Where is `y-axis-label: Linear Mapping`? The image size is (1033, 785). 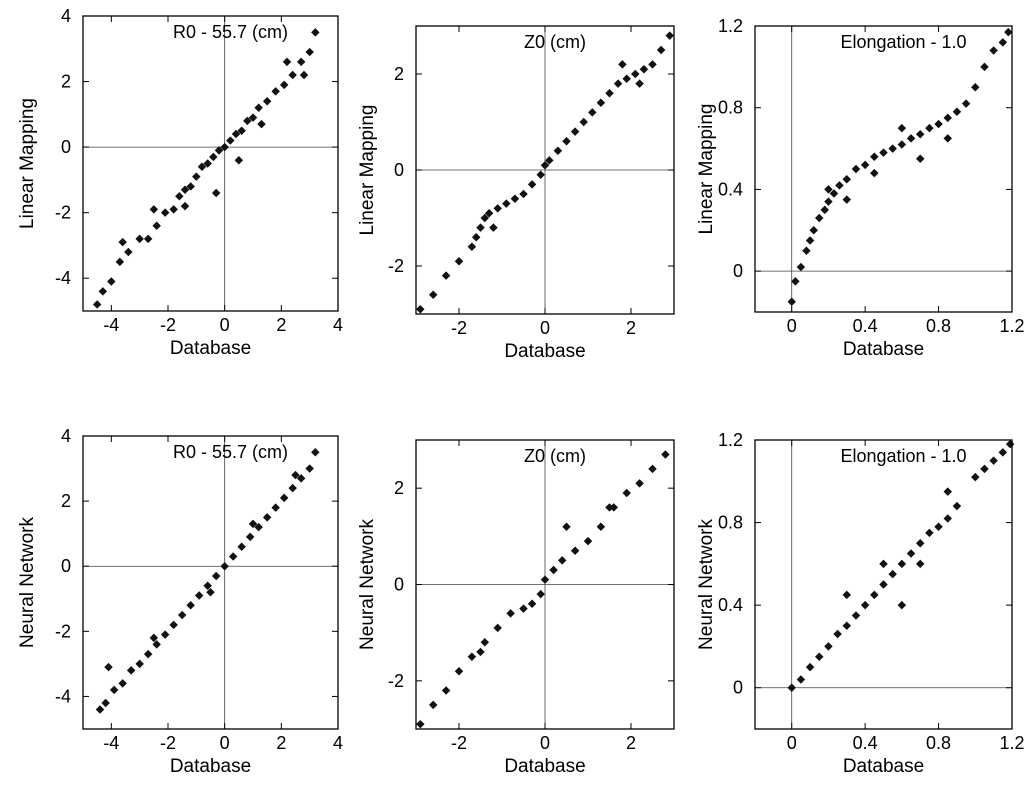 y-axis-label: Linear Mapping is located at coordinates (27, 163).